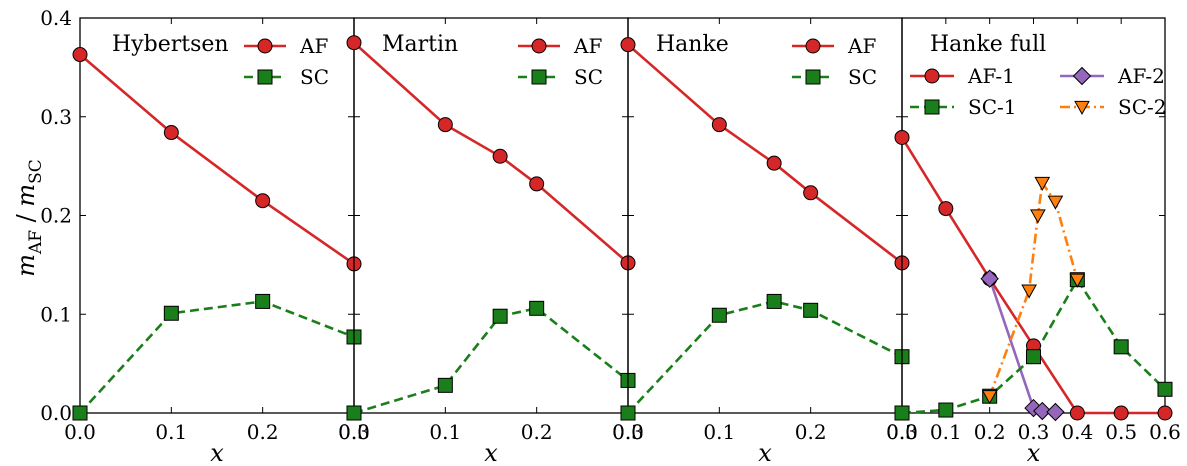  What do you see at coordinates (560, 61) in the screenshot?
I see `panel-2-legend: AF SC` at bounding box center [560, 61].